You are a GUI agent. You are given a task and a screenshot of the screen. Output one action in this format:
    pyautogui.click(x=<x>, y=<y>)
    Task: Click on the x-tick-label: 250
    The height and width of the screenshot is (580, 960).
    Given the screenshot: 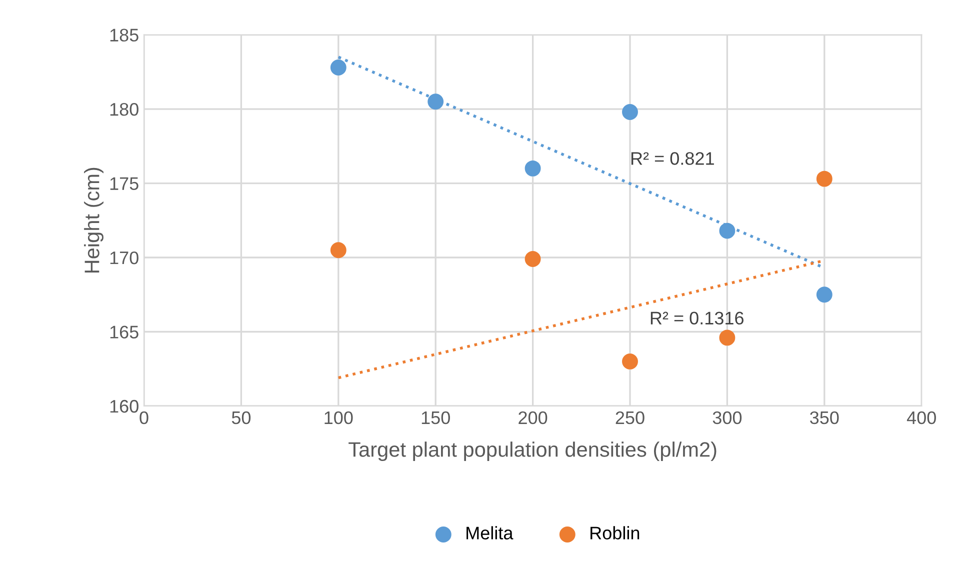 What is the action you would take?
    pyautogui.click(x=630, y=417)
    